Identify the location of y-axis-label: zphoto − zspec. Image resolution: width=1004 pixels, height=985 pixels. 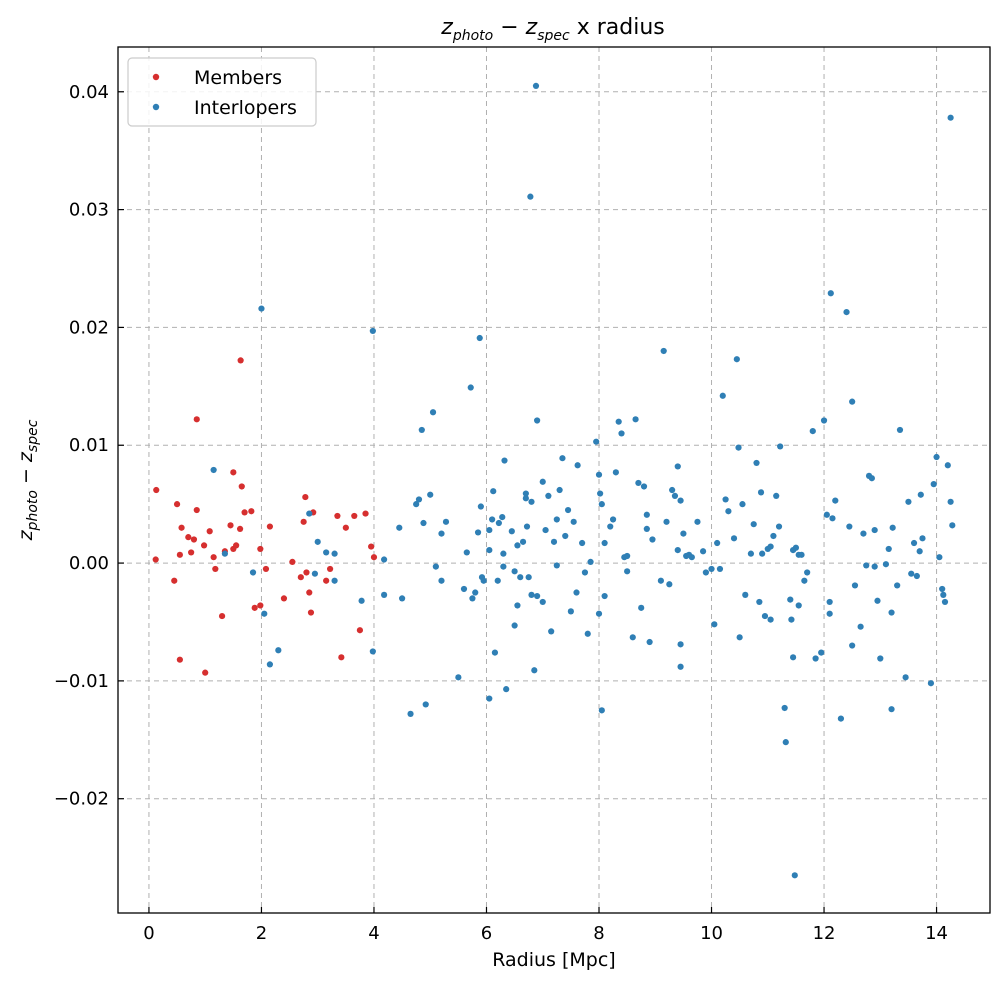
(28, 480).